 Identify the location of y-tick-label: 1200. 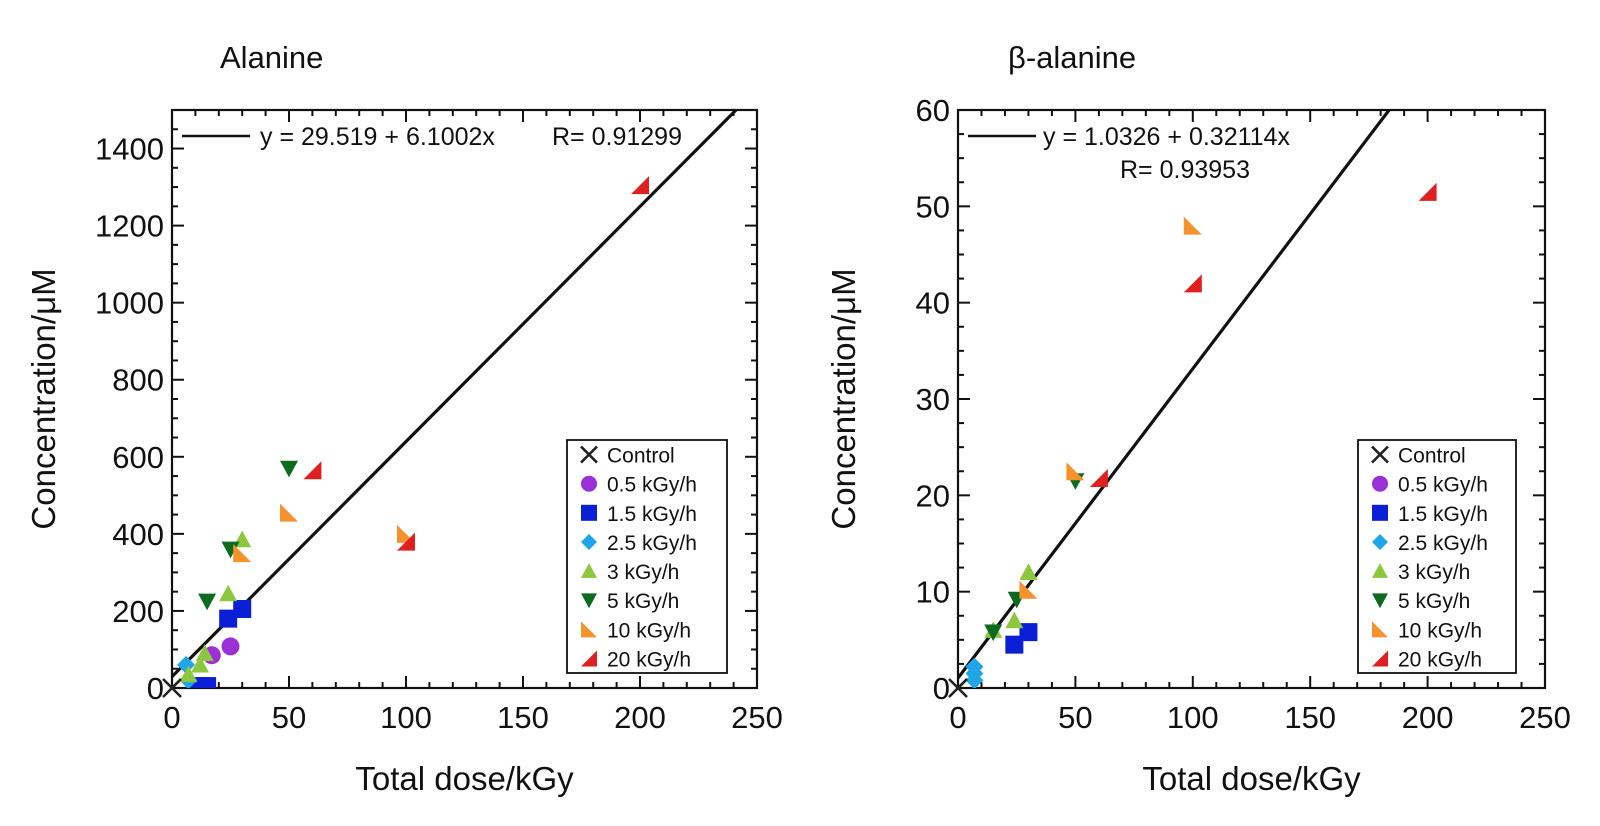
(129, 226).